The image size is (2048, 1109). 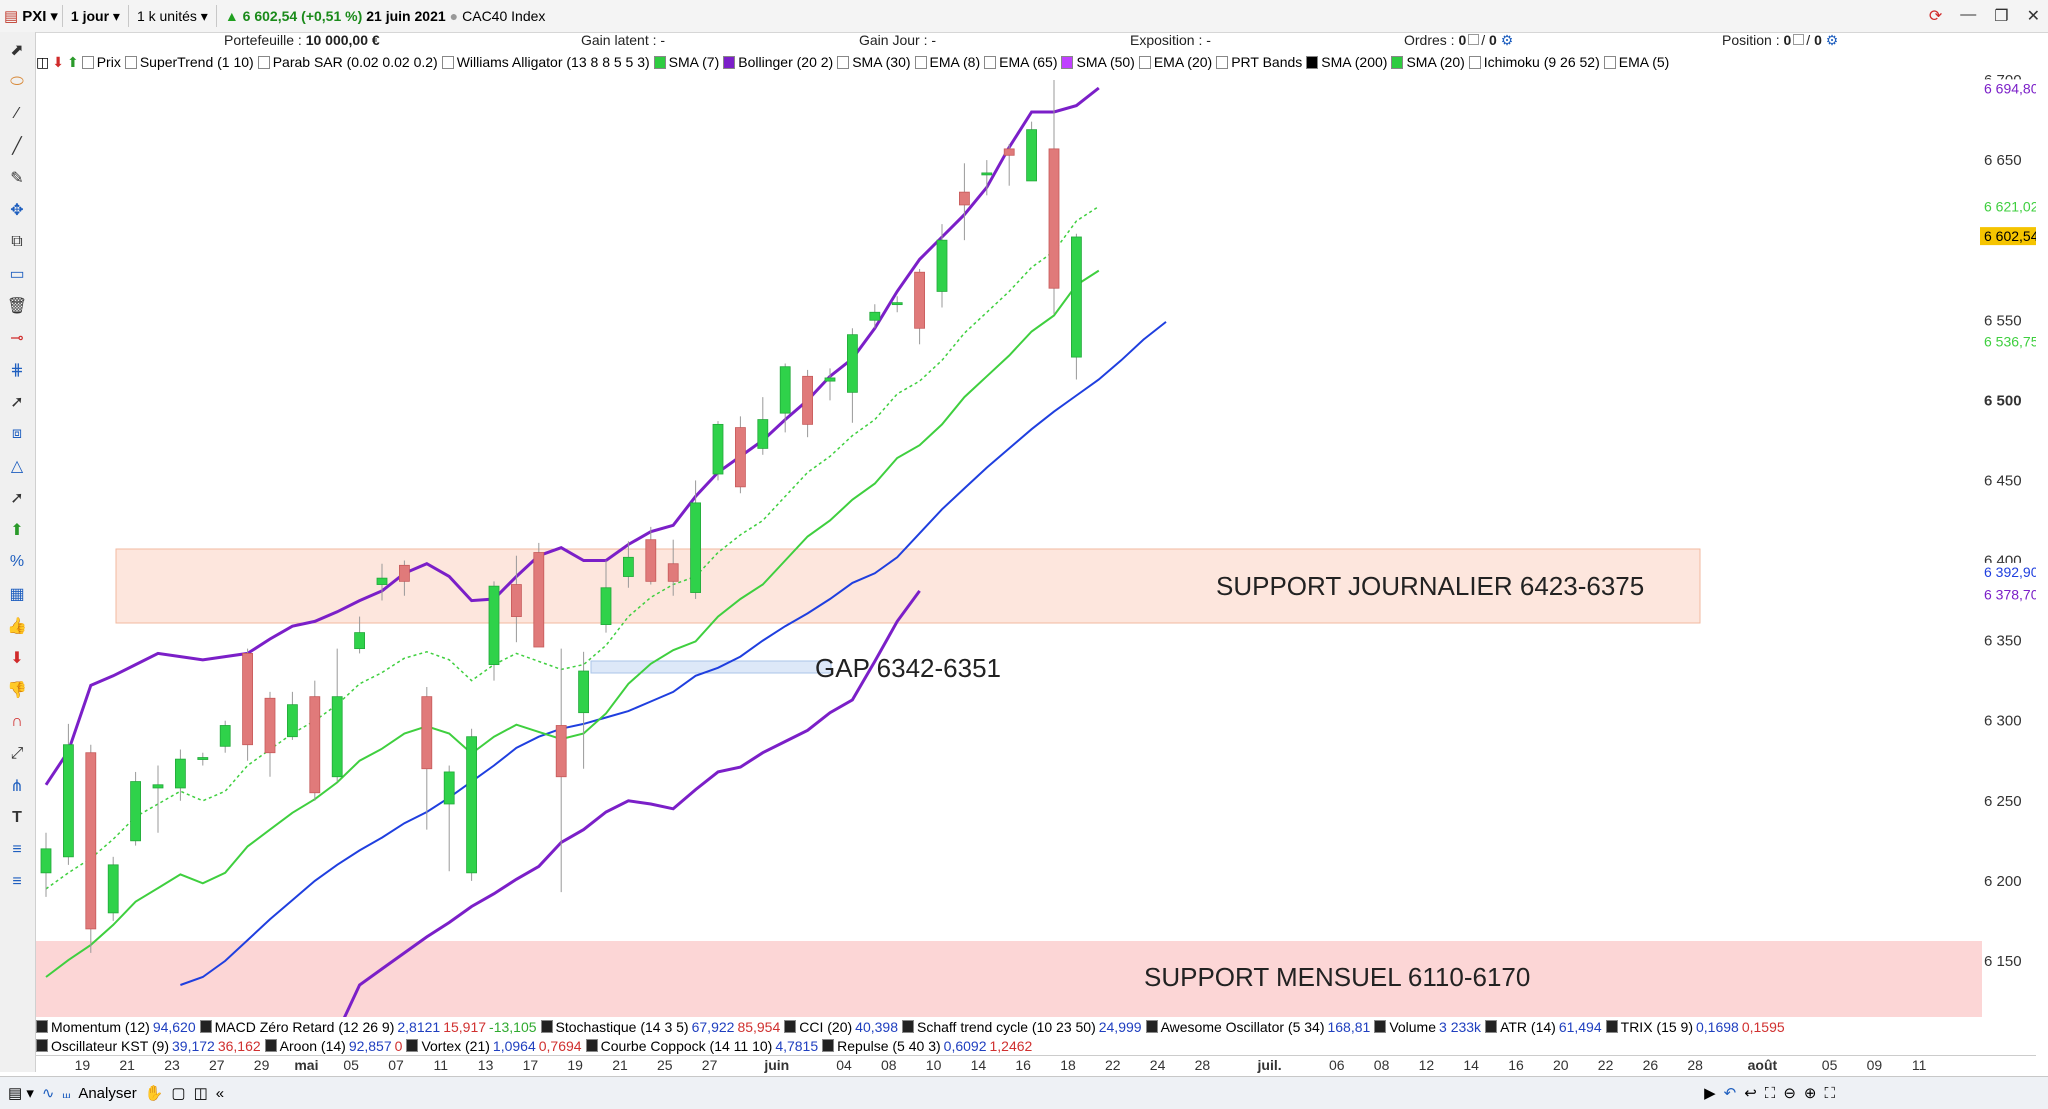 What do you see at coordinates (94, 16) in the screenshot?
I see `period-dropdown: 1 jour ▾` at bounding box center [94, 16].